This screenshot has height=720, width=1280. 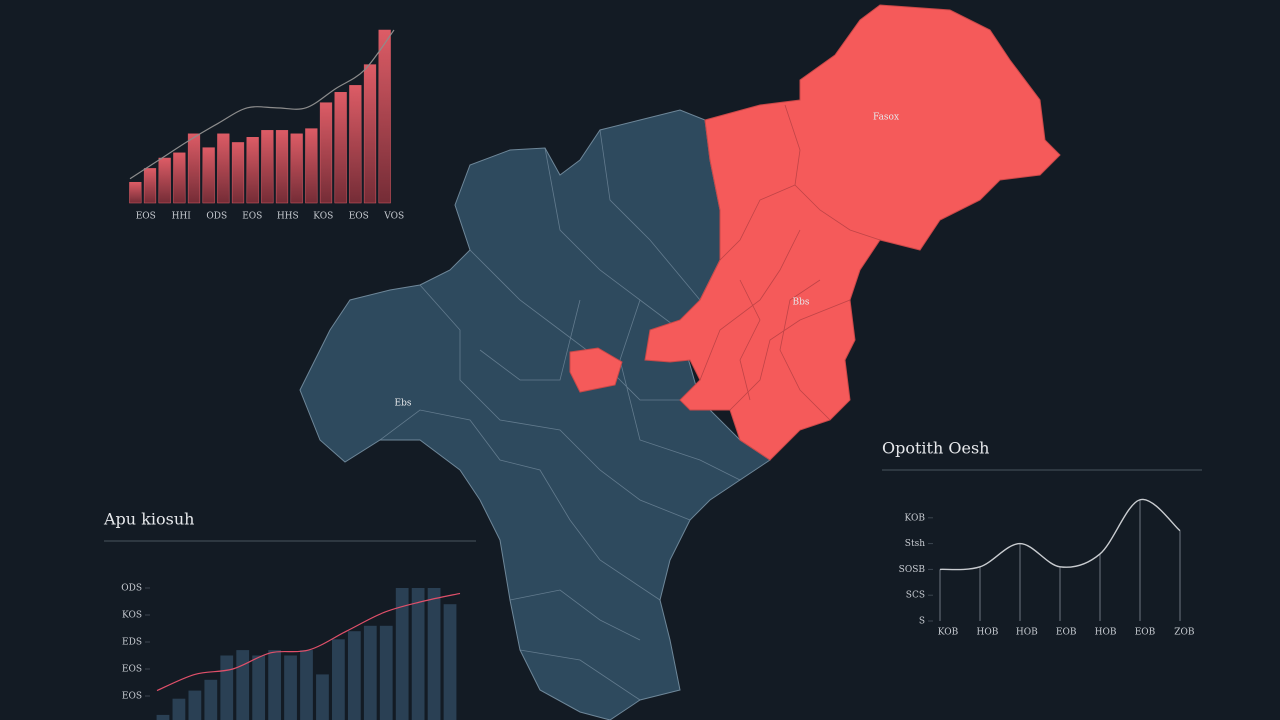 I want to click on map-region, so click(x=596, y=370).